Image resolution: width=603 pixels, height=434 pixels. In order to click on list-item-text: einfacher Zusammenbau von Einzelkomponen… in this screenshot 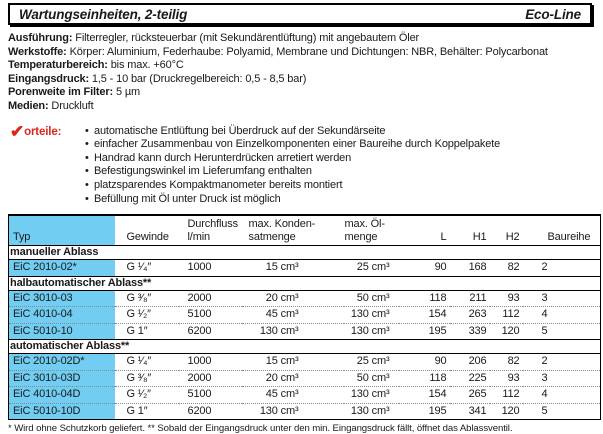, I will do `click(297, 144)`.